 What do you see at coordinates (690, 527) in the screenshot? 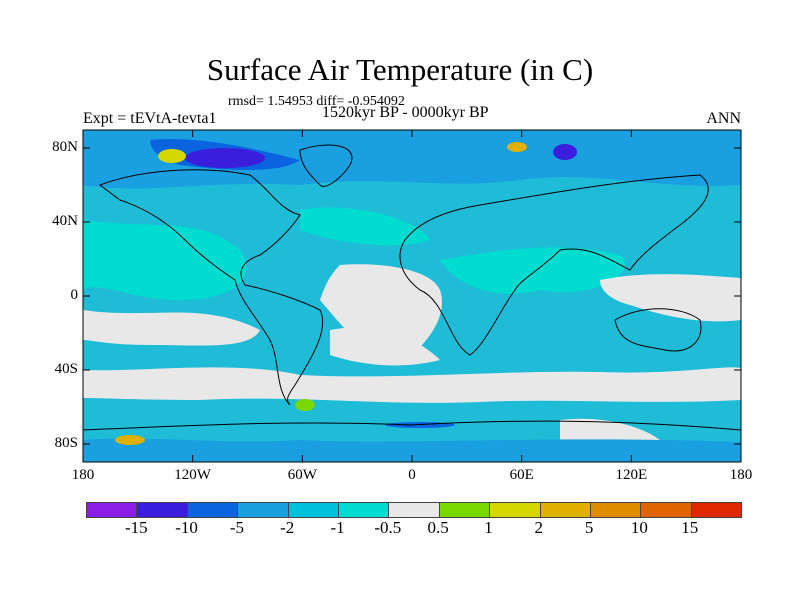
I see `colorbar-label: 15` at bounding box center [690, 527].